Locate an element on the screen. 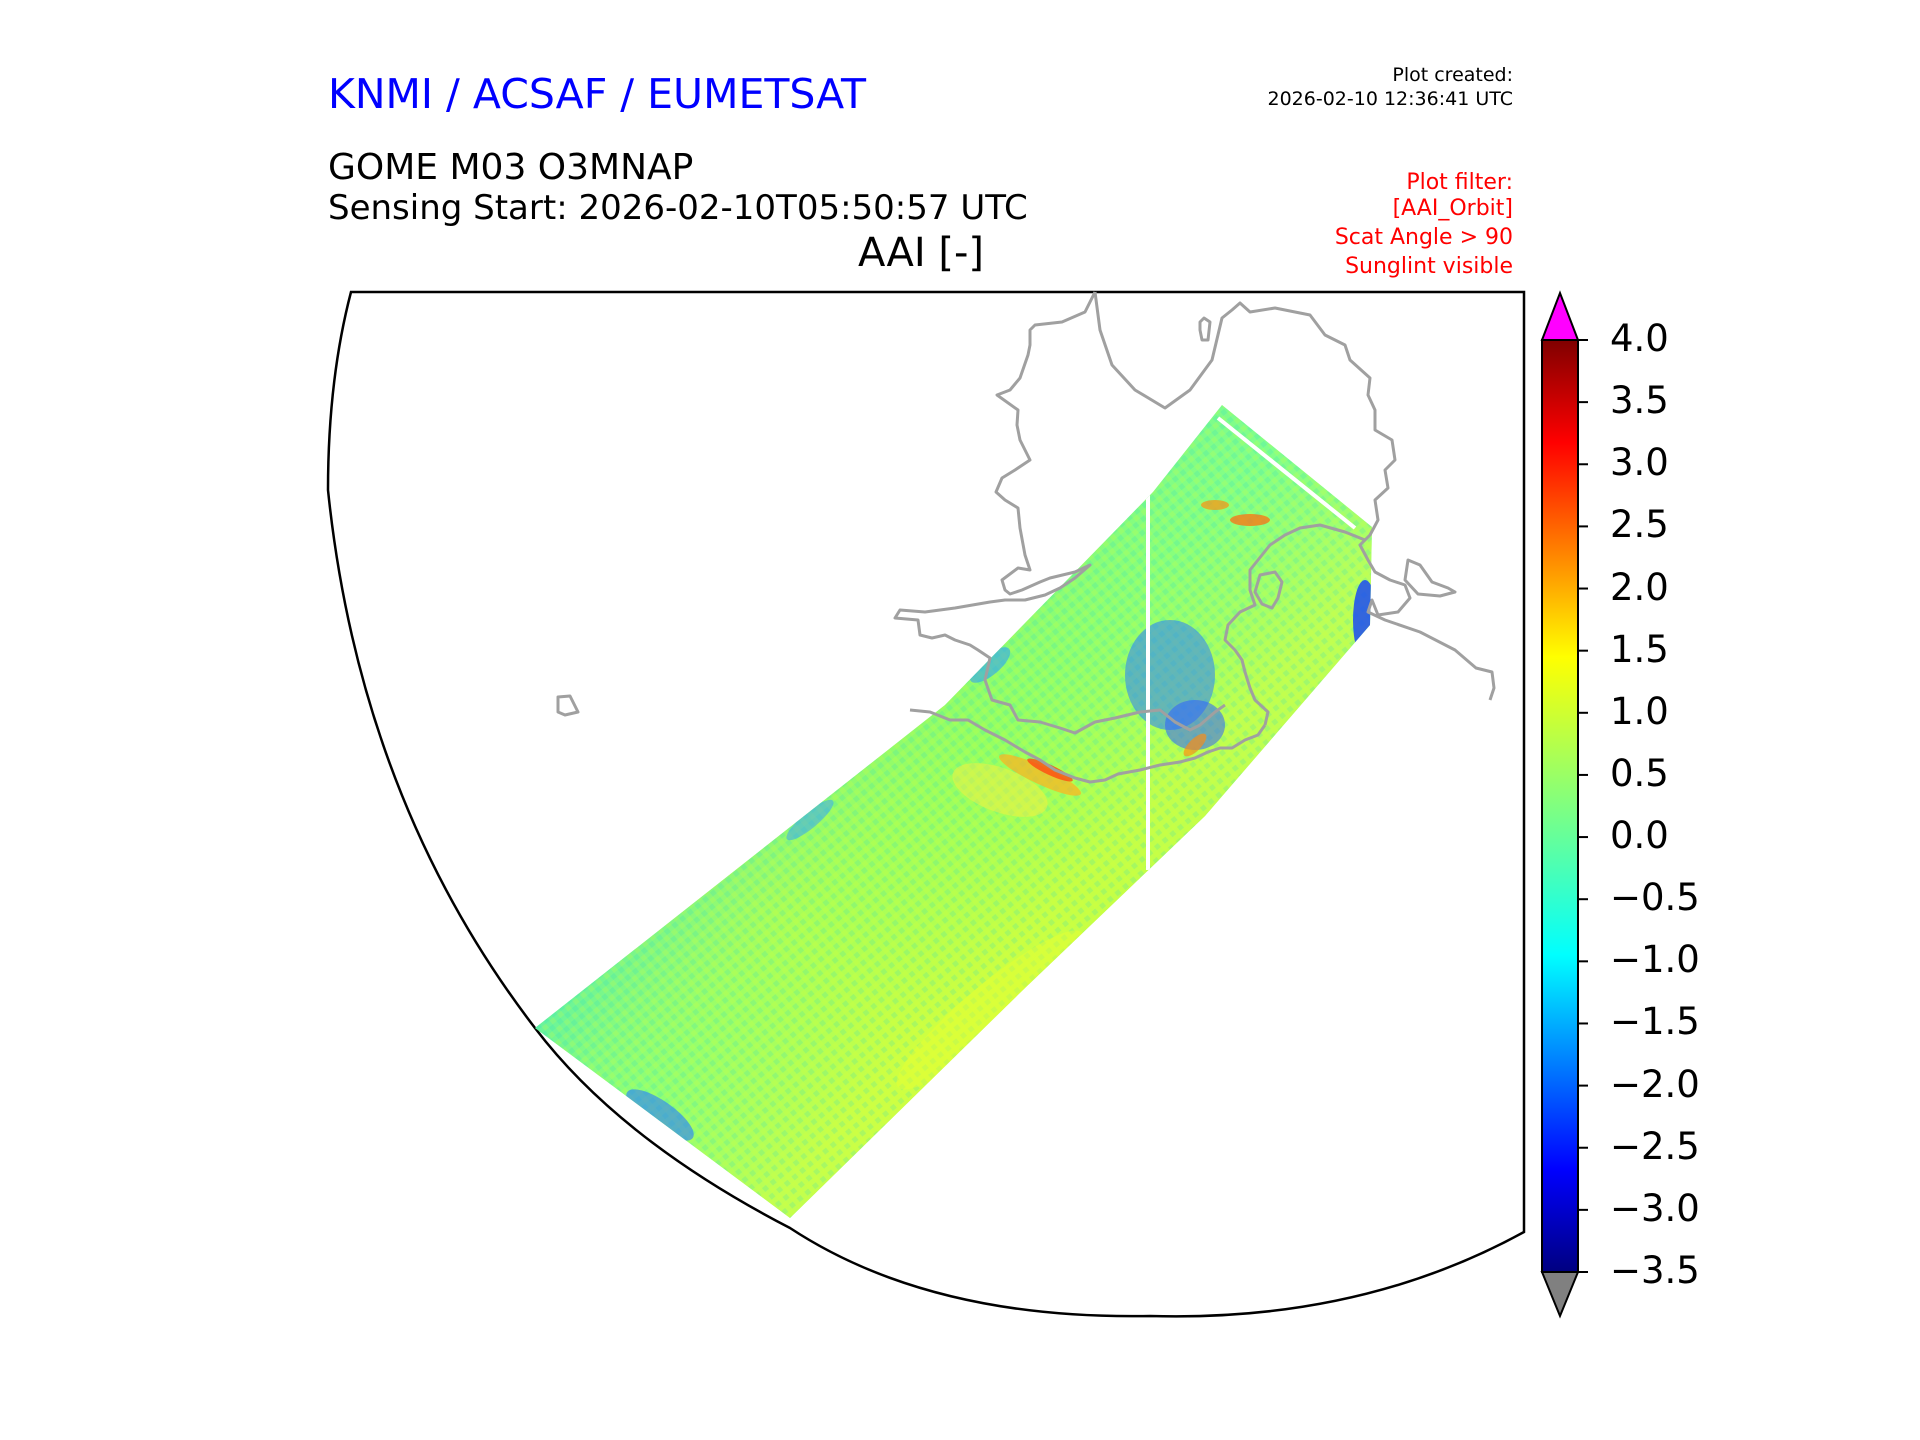 The image size is (1920, 1440). colorbar-tick-label: −2.5 is located at coordinates (1655, 1146).